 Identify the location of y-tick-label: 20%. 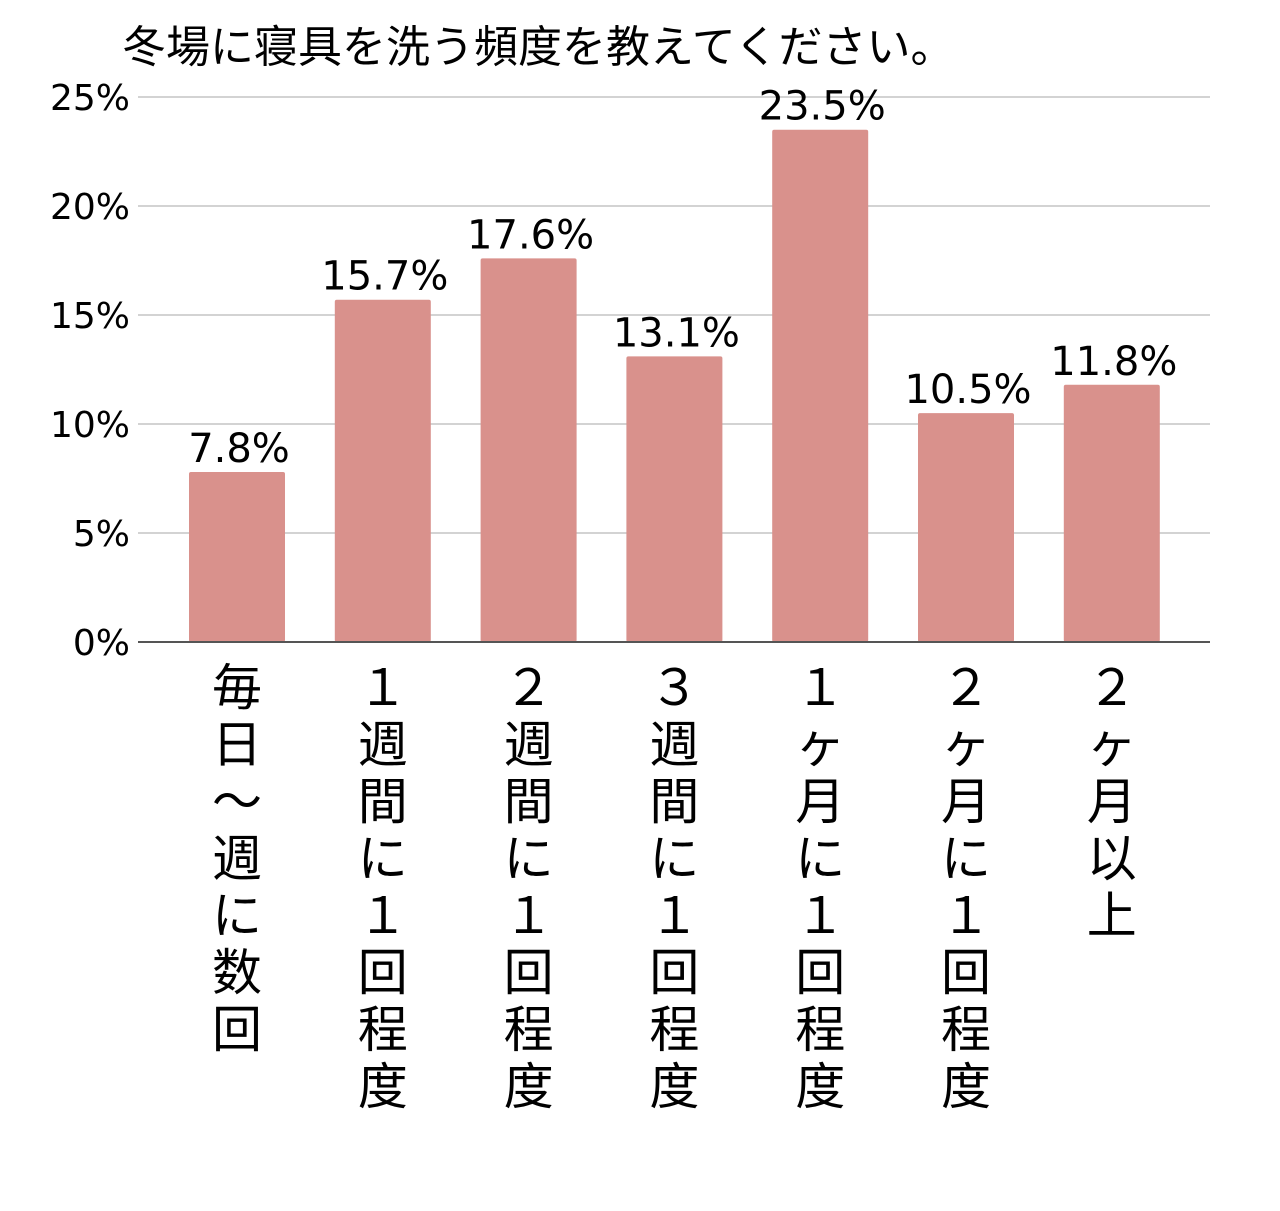
(90, 207).